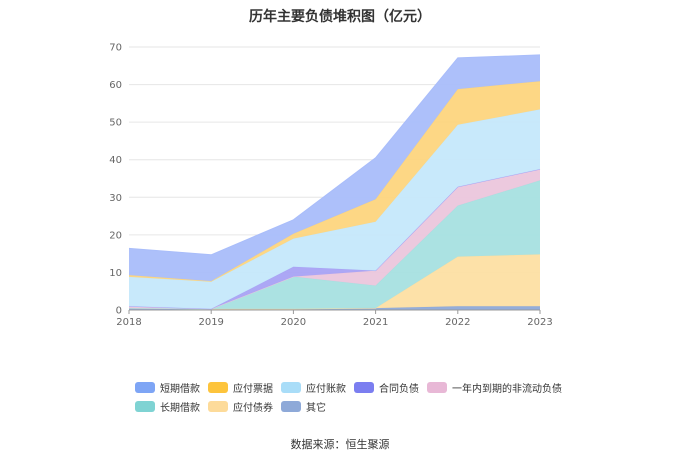  I want to click on x-tick-label: 2021, so click(375, 322).